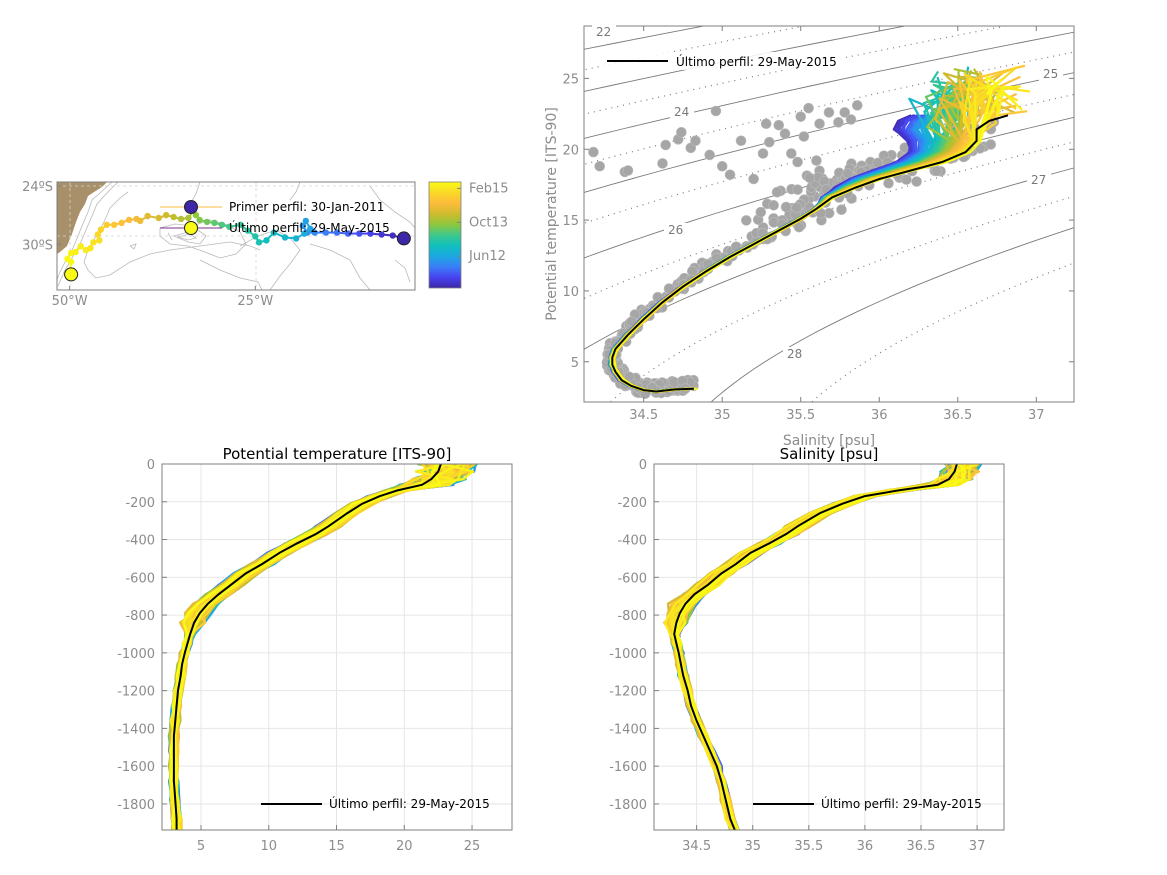 The image size is (1167, 875). I want to click on contour-label: 24, so click(681, 112).